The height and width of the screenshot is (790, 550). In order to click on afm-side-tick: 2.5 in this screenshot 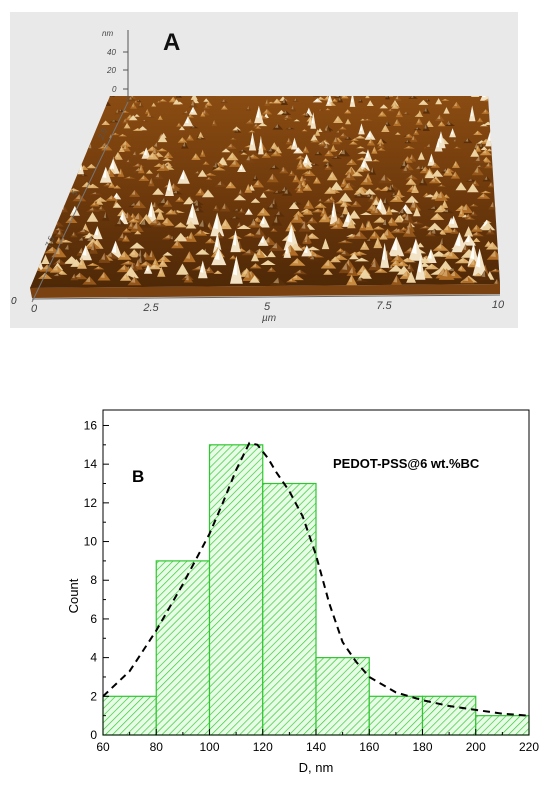, I will do `click(102, 134)`.